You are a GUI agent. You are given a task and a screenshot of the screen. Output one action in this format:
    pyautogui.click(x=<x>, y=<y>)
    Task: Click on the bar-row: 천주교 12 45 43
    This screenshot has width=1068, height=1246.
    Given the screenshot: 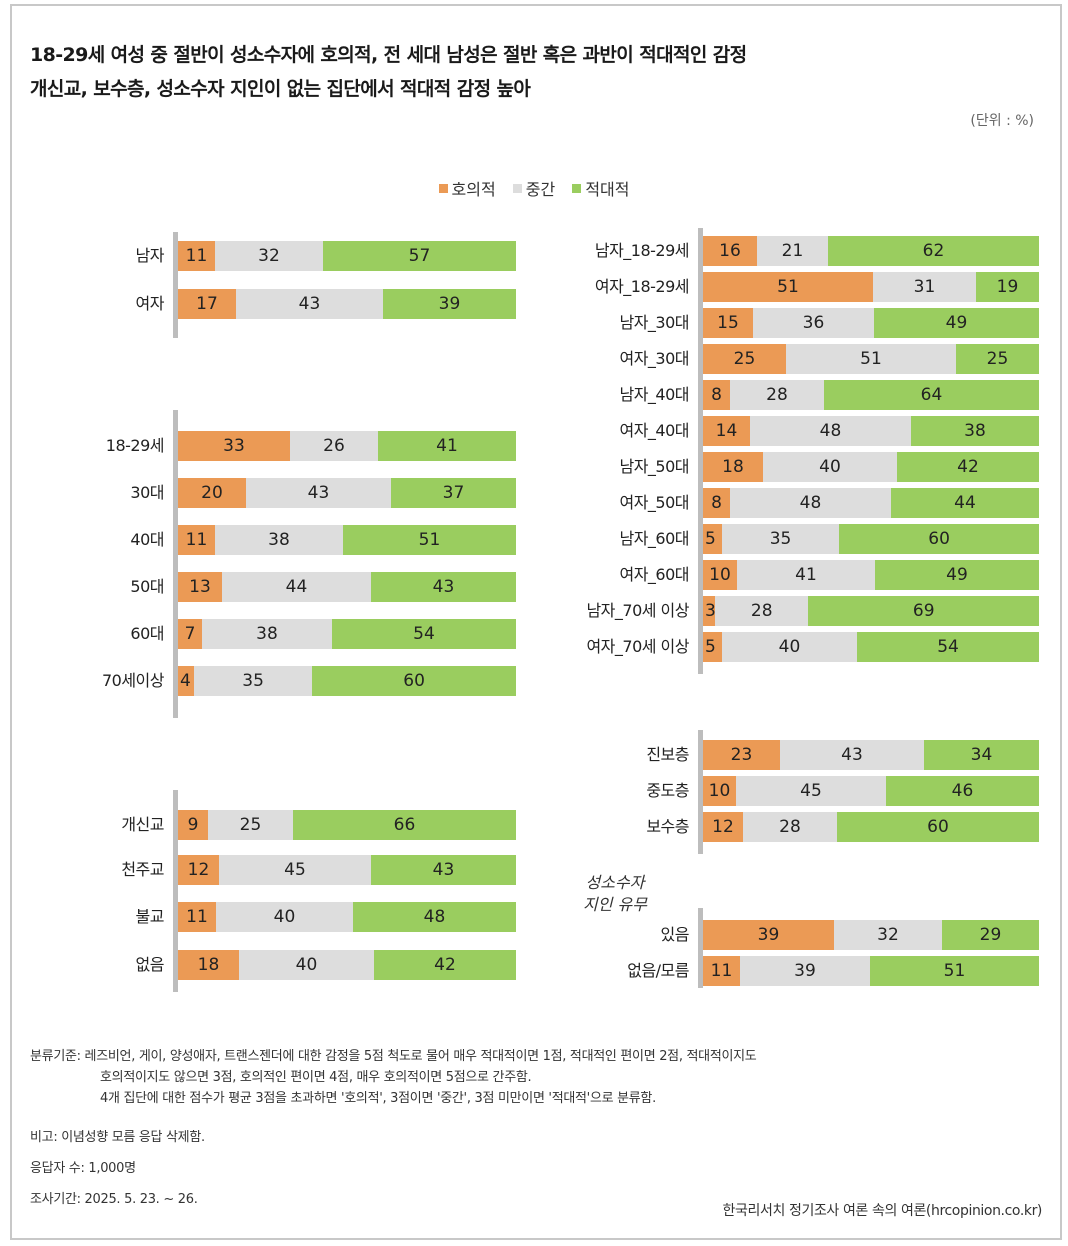 What is the action you would take?
    pyautogui.click(x=318, y=870)
    